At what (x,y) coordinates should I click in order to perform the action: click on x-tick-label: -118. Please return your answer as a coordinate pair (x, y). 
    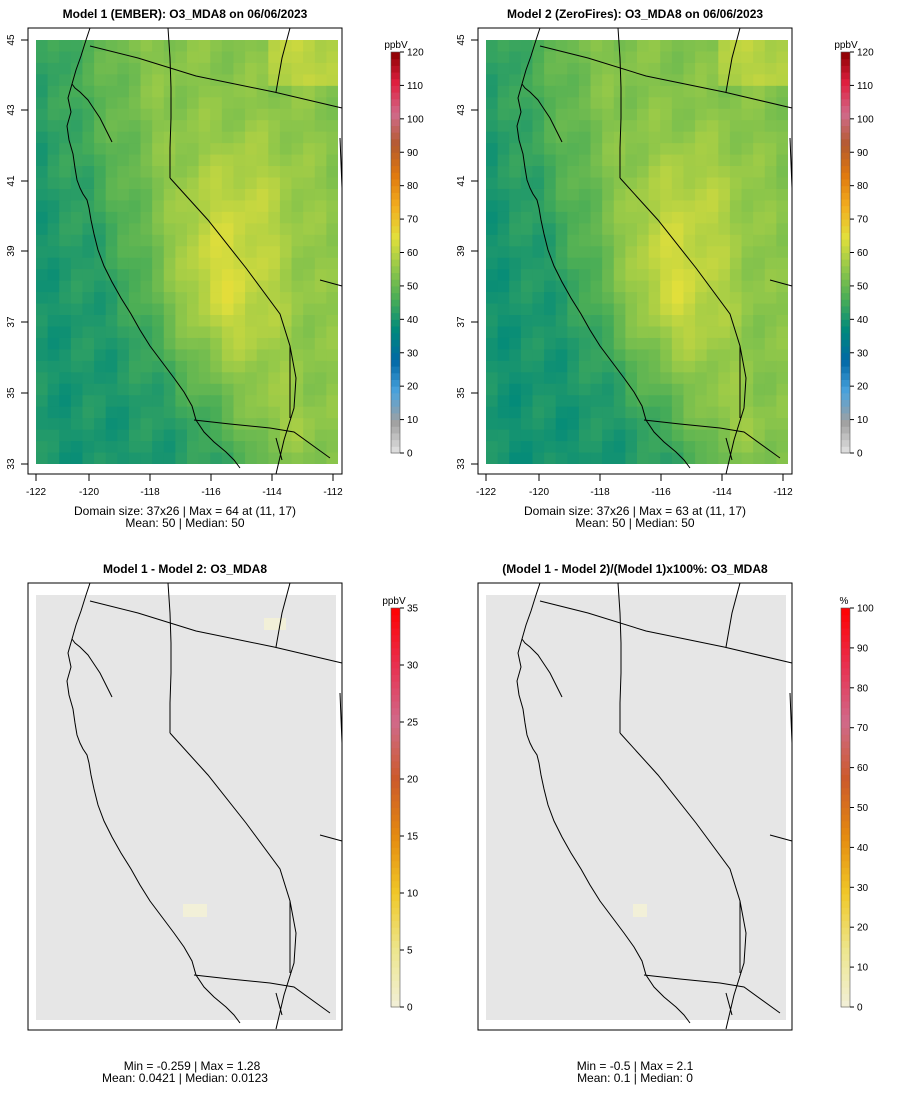
    Looking at the image, I should click on (600, 492).